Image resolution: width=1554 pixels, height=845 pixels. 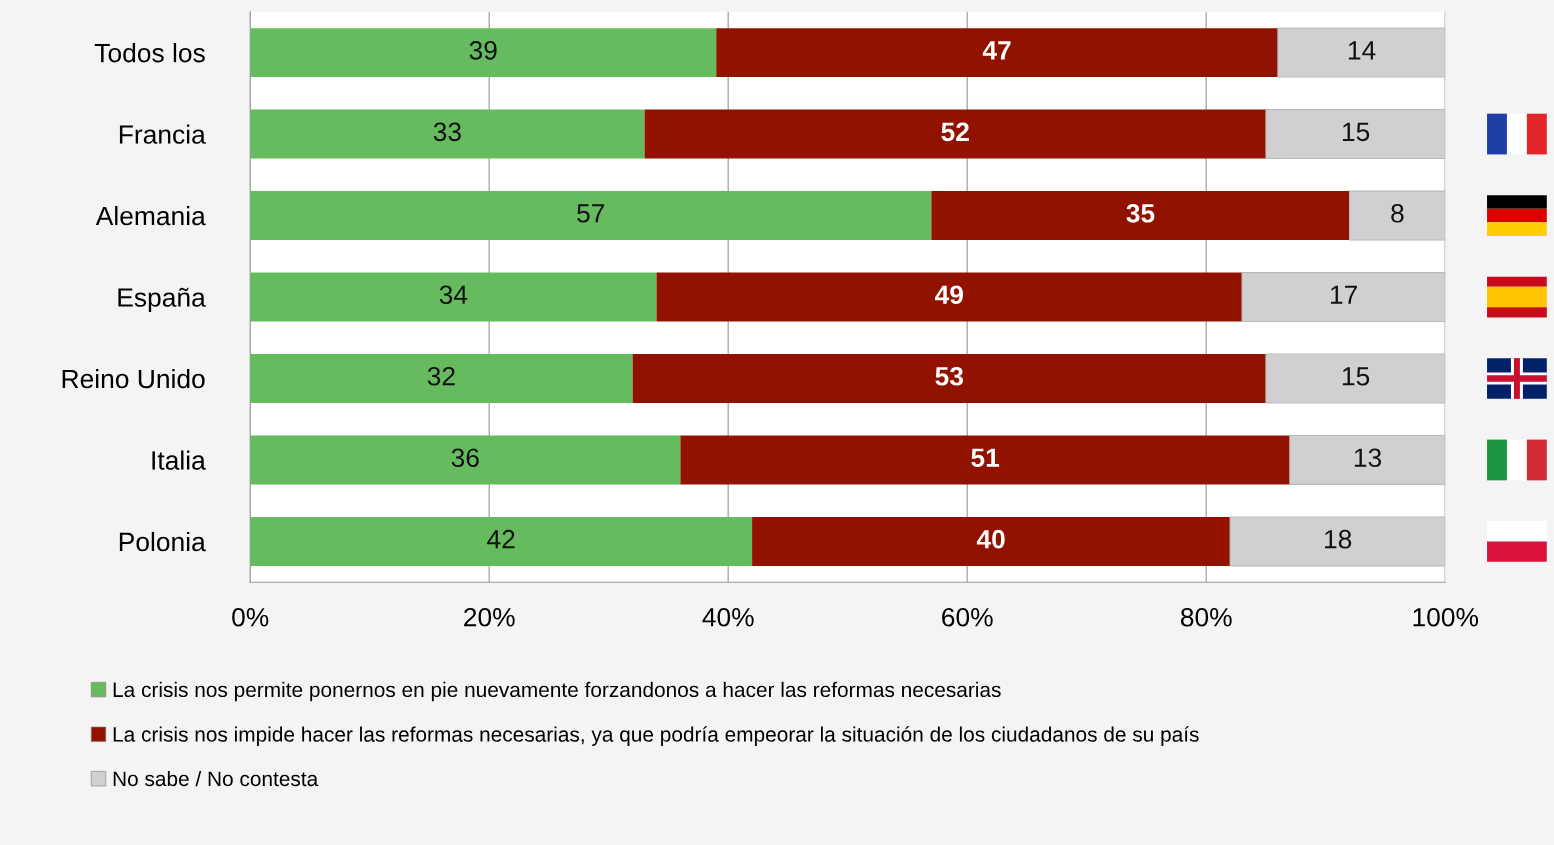 What do you see at coordinates (1343, 294) in the screenshot?
I see `data-label: 17` at bounding box center [1343, 294].